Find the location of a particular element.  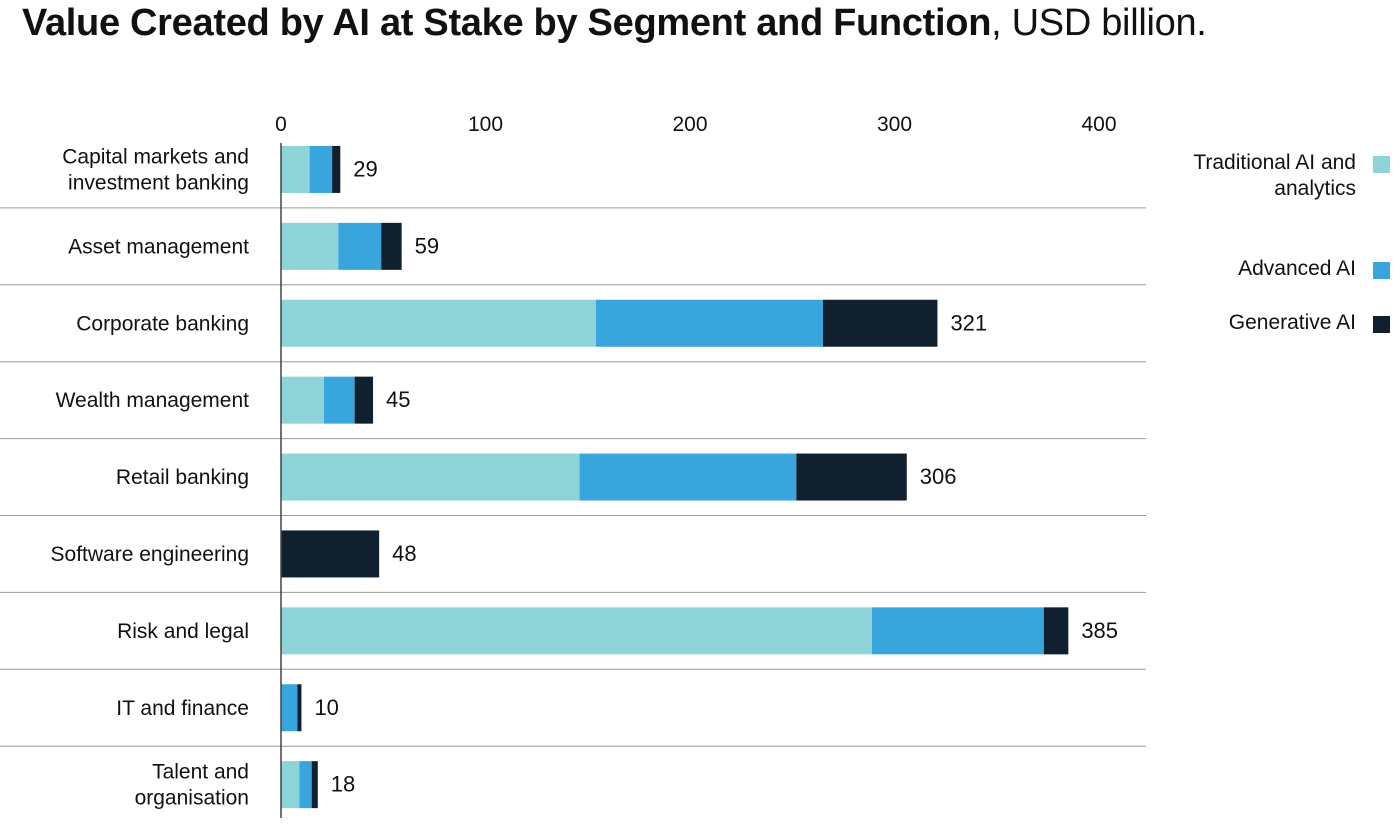

total-label: 18 is located at coordinates (343, 784).